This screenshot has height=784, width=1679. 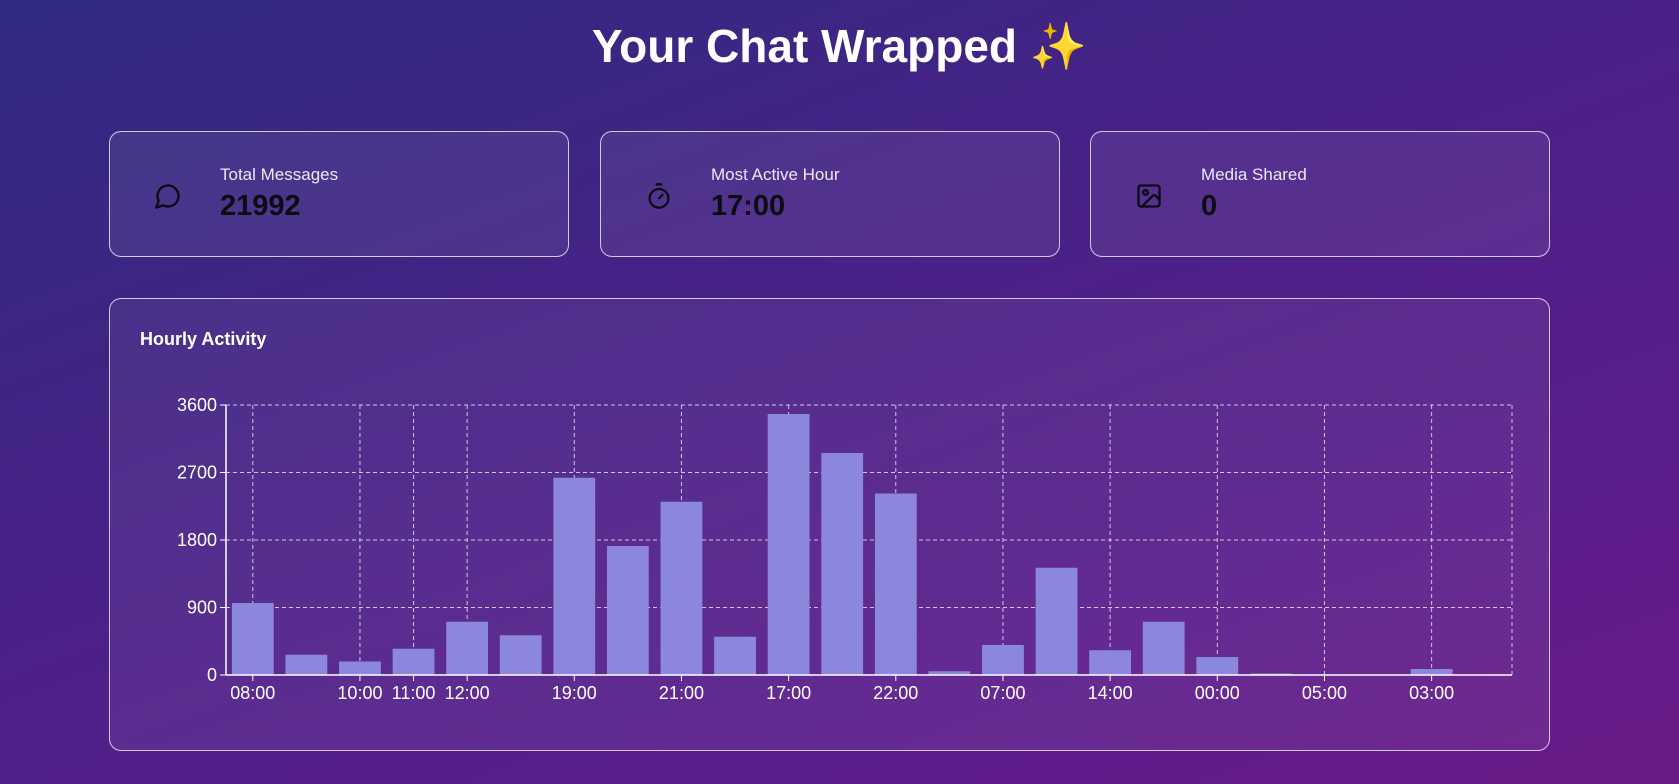 I want to click on message-circle-icon, so click(x=167, y=196).